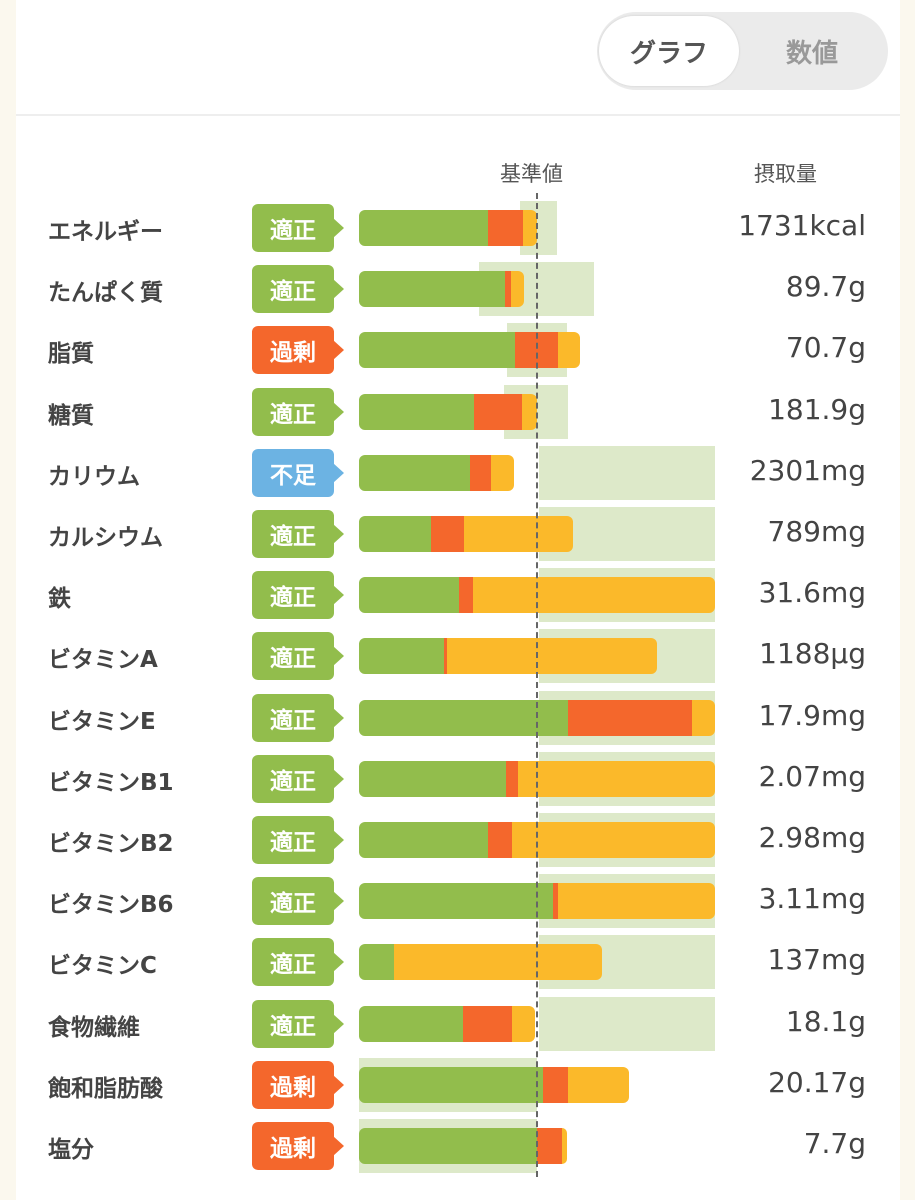  Describe the element at coordinates (825, 1021) in the screenshot. I see `intake-value: 18.1g` at that location.